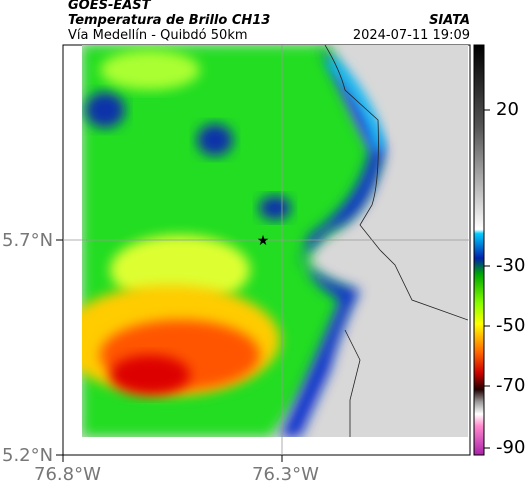  Describe the element at coordinates (28, 455) in the screenshot. I see `y-label: 5.2°N` at that location.